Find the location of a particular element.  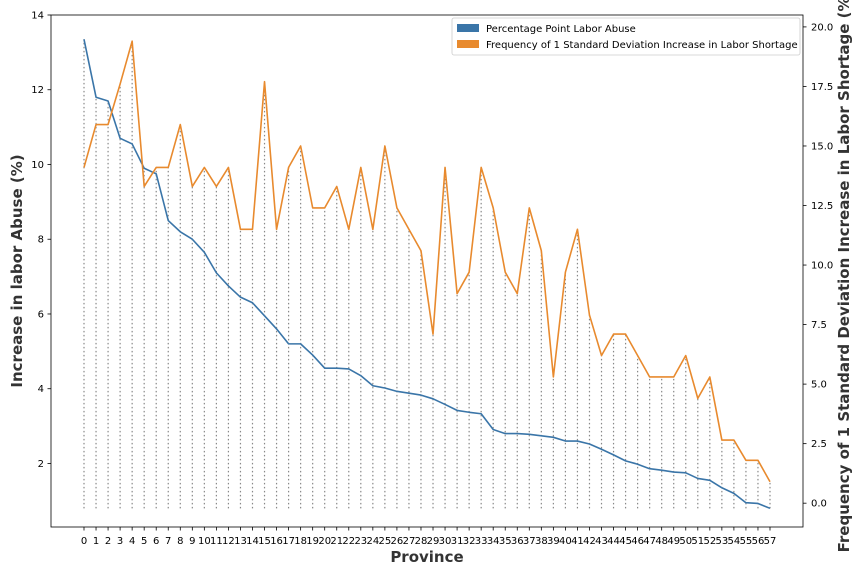

right-y-tick-label: 12.5 is located at coordinates (822, 206).